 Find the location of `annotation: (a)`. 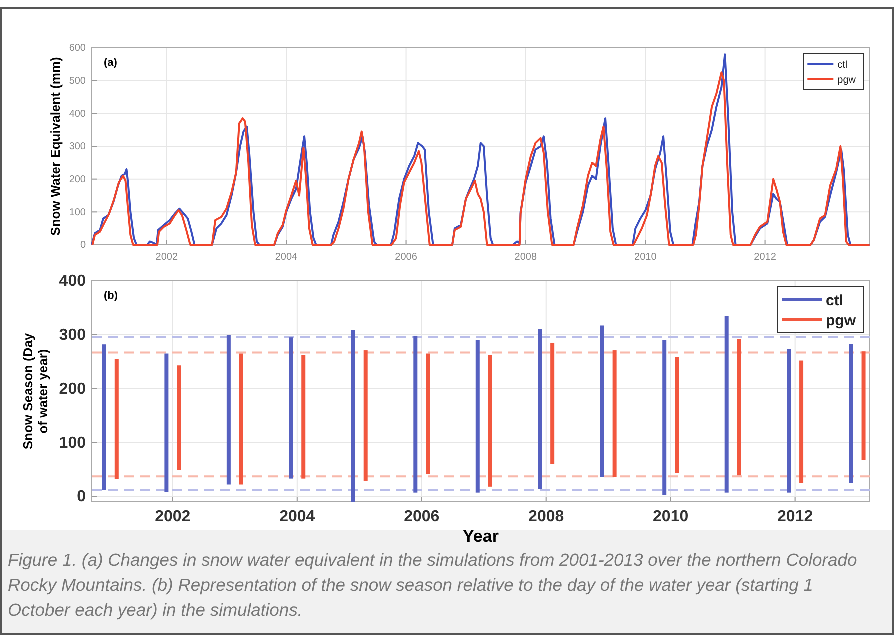

annotation: (a) is located at coordinates (111, 63).